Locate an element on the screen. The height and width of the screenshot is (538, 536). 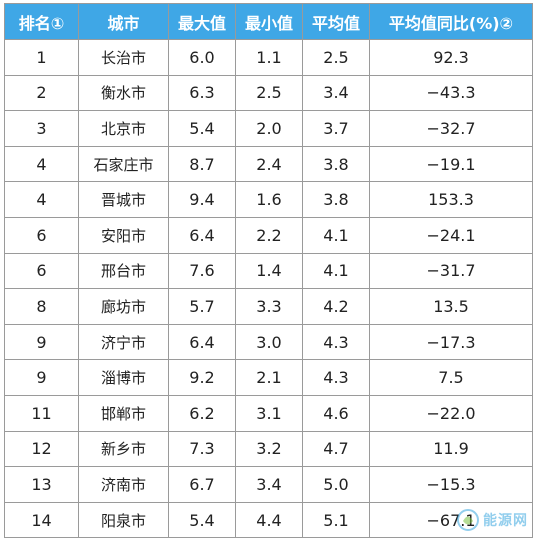
cell-min: 2.0 is located at coordinates (269, 128).